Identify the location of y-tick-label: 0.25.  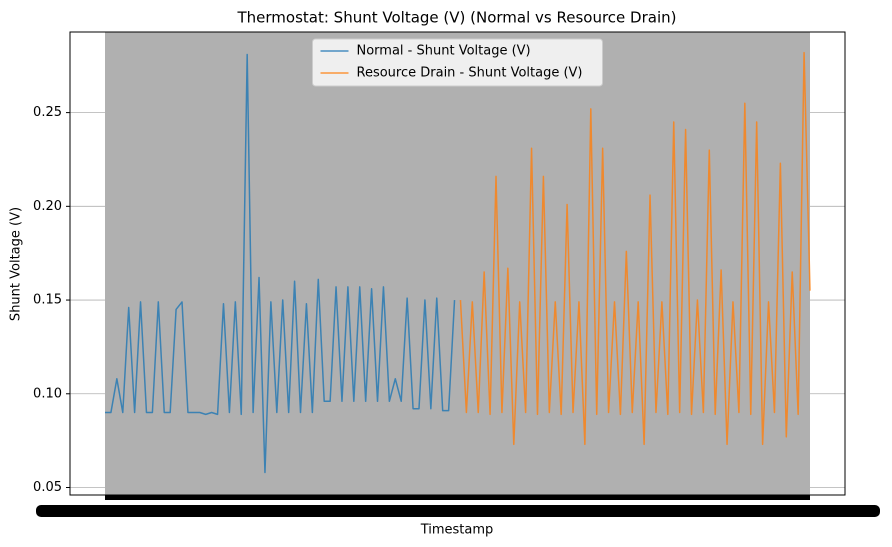
(47, 112).